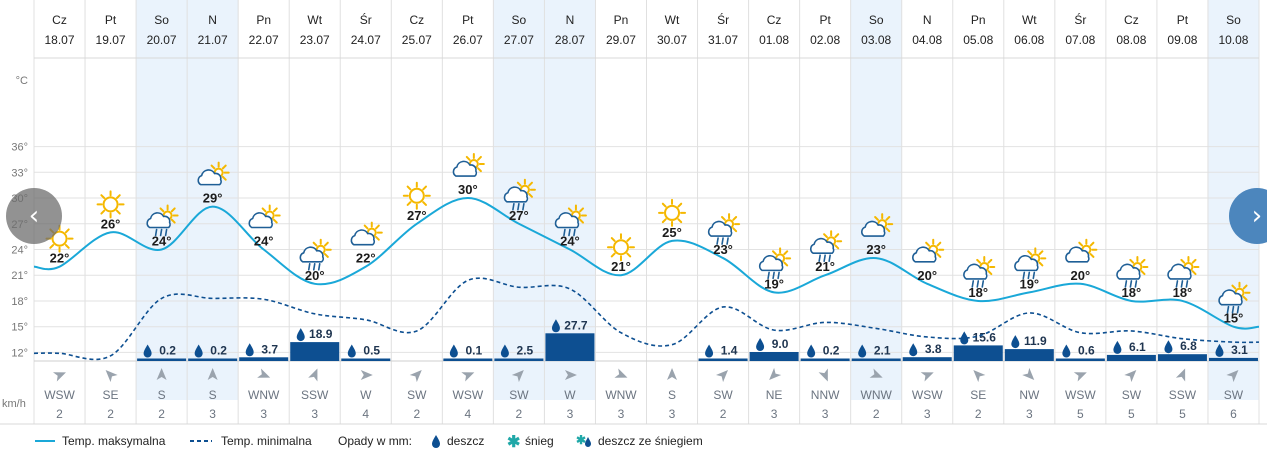 This screenshot has height=464, width=1267. Describe the element at coordinates (60, 40) in the screenshot. I see `day-date: 18.07` at that location.